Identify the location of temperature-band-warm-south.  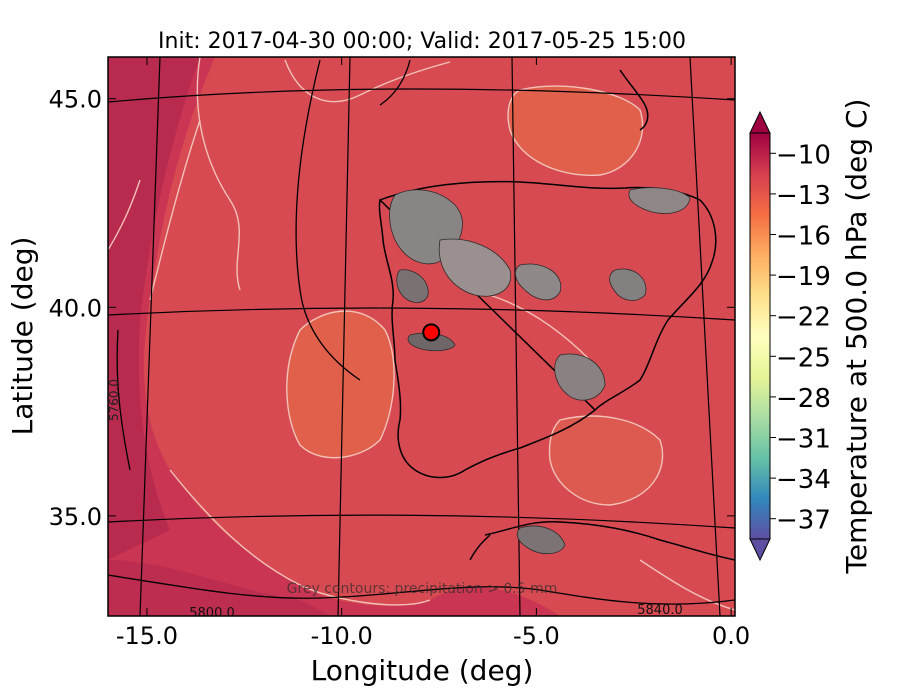
(219, 588).